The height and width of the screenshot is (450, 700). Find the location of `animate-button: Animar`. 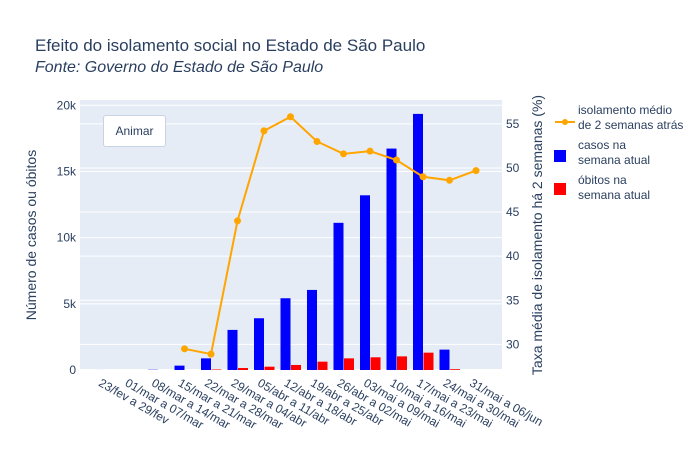

animate-button: Animar is located at coordinates (134, 131).